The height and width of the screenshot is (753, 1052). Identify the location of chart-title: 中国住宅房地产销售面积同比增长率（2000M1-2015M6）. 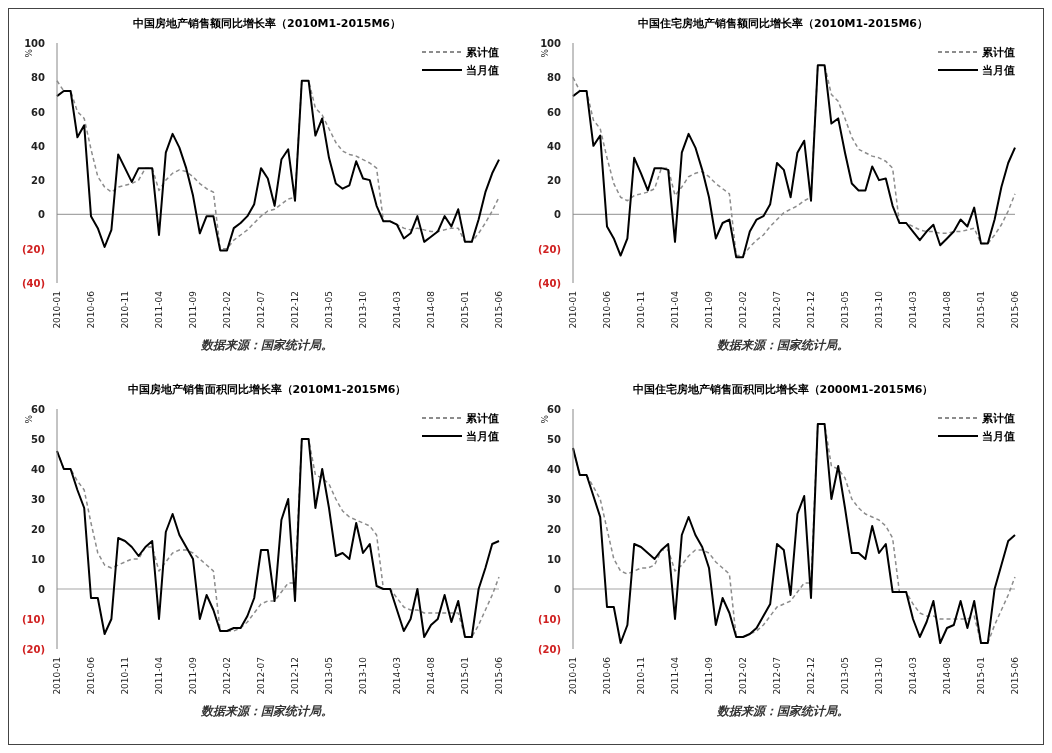
(783, 390).